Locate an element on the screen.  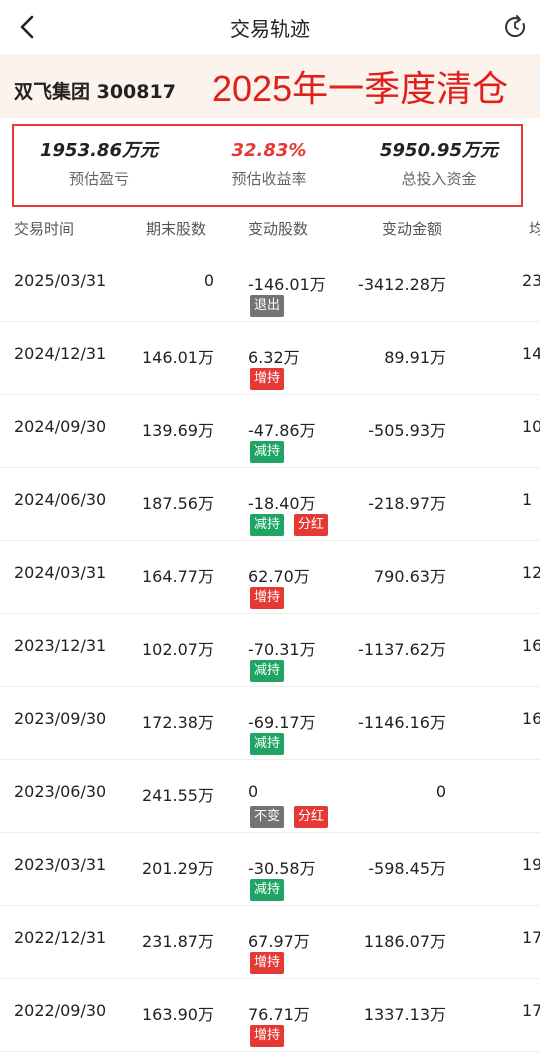
share-change: 6.32万 is located at coordinates (274, 357).